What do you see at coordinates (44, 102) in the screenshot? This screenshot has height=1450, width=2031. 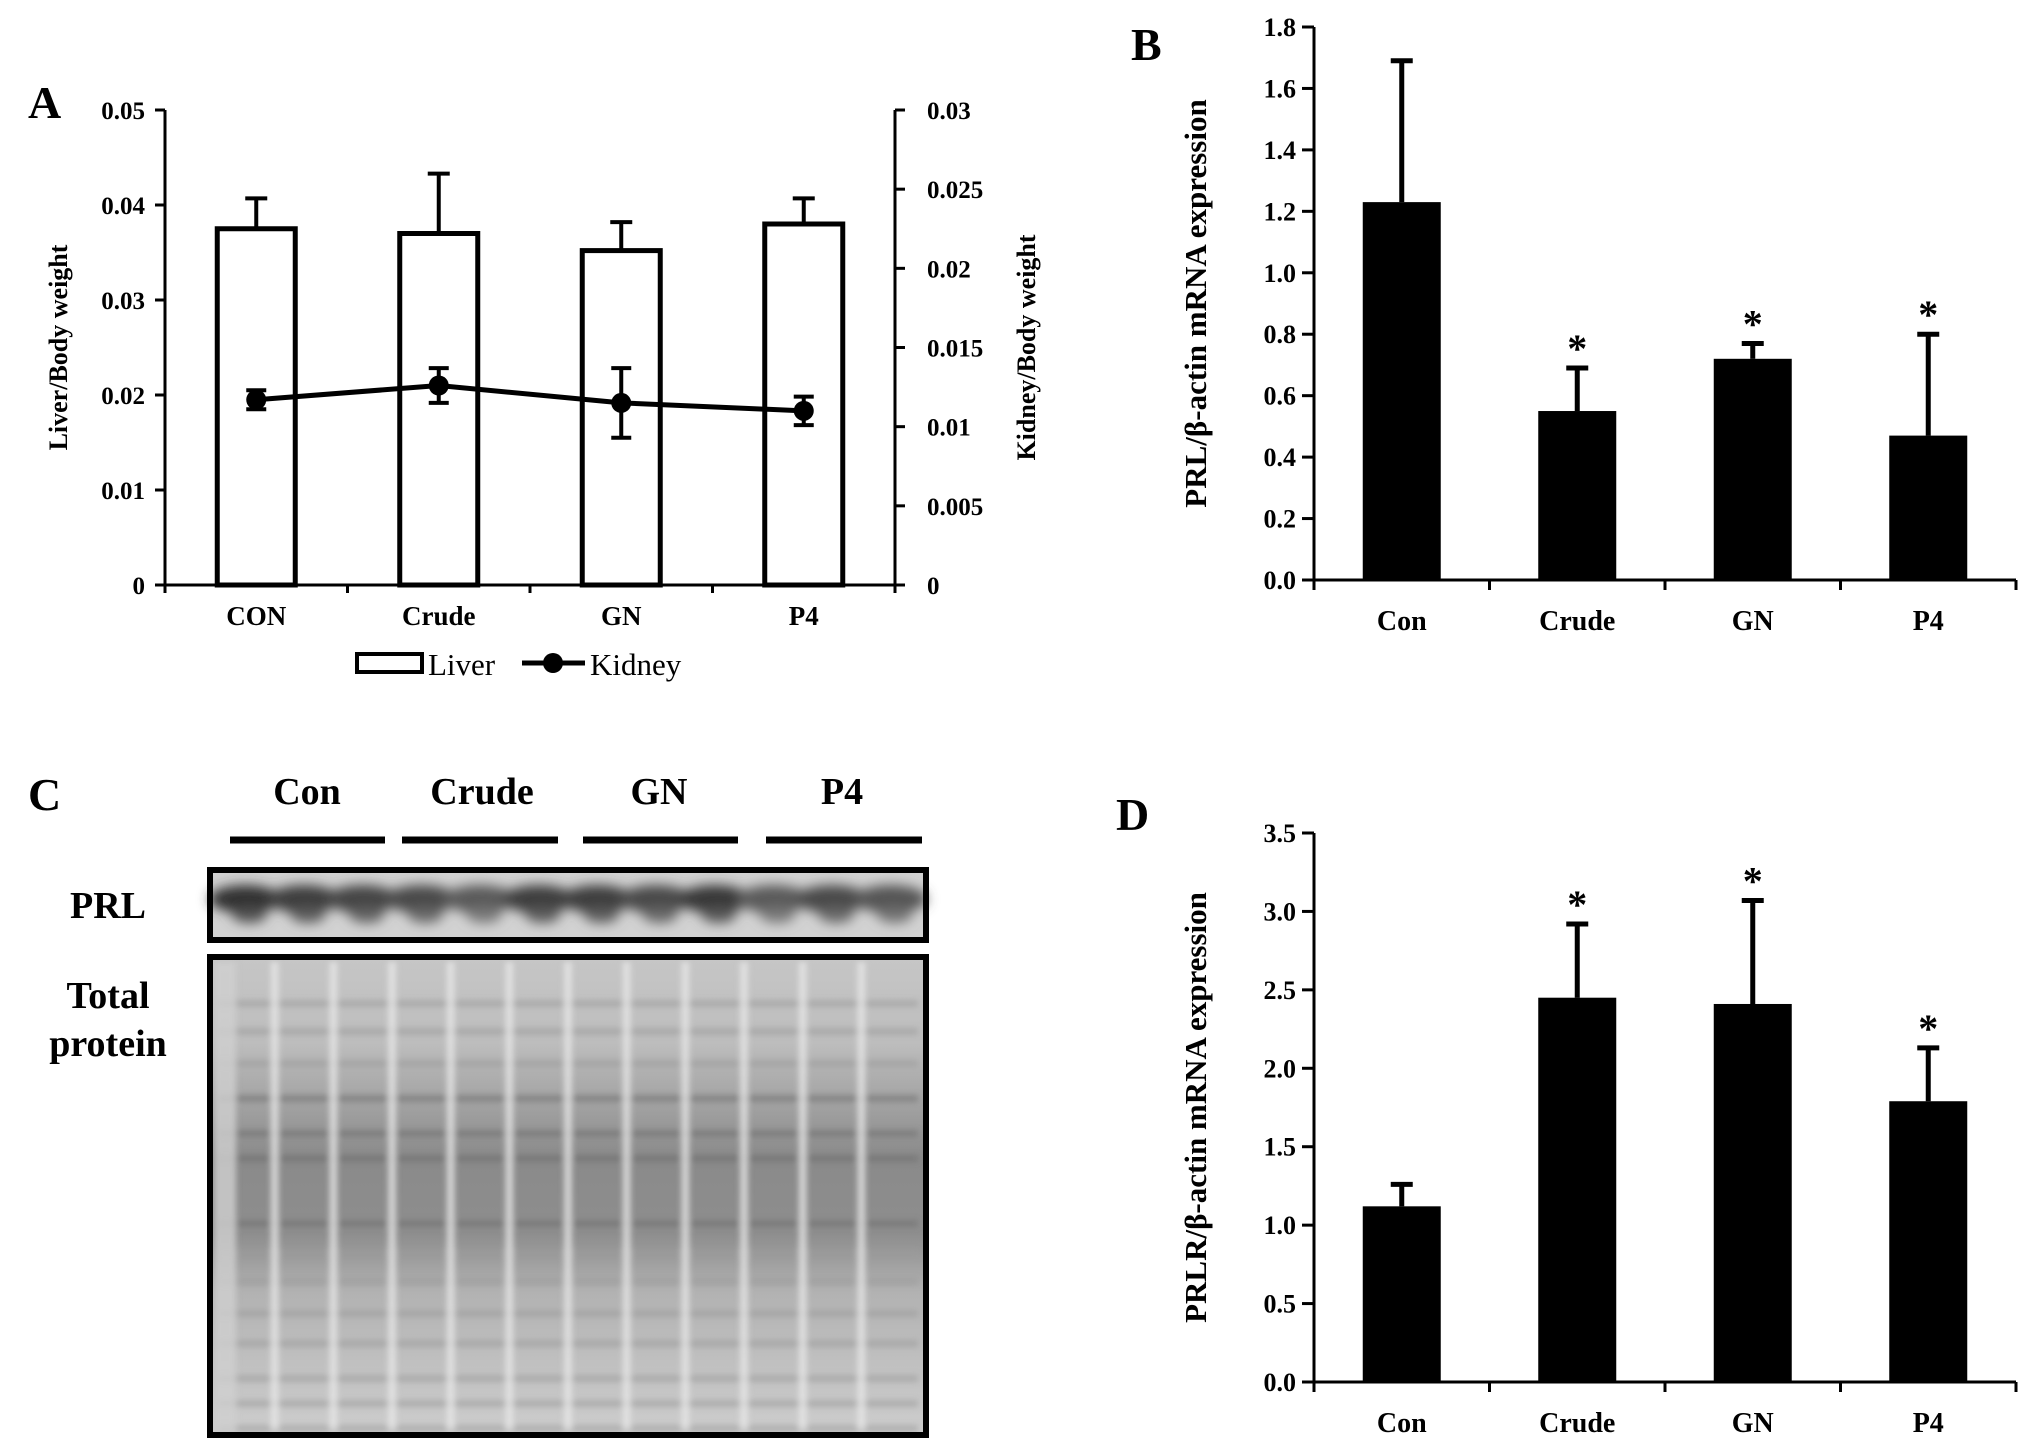 I see `panel-a-label: A` at bounding box center [44, 102].